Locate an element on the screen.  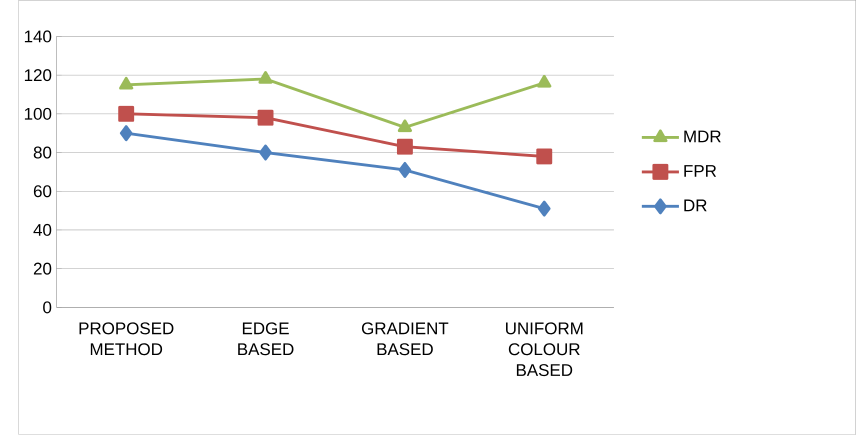
y-tick-label: 60 is located at coordinates (43, 191).